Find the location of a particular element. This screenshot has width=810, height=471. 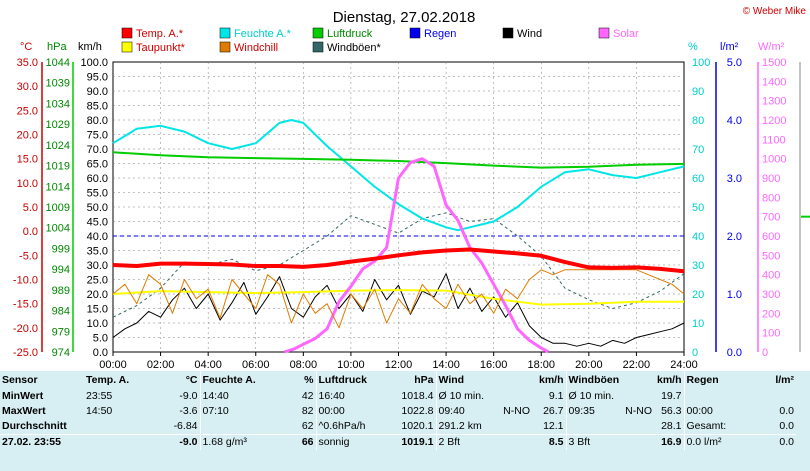

temp-tick: 0.0 is located at coordinates (30, 232).